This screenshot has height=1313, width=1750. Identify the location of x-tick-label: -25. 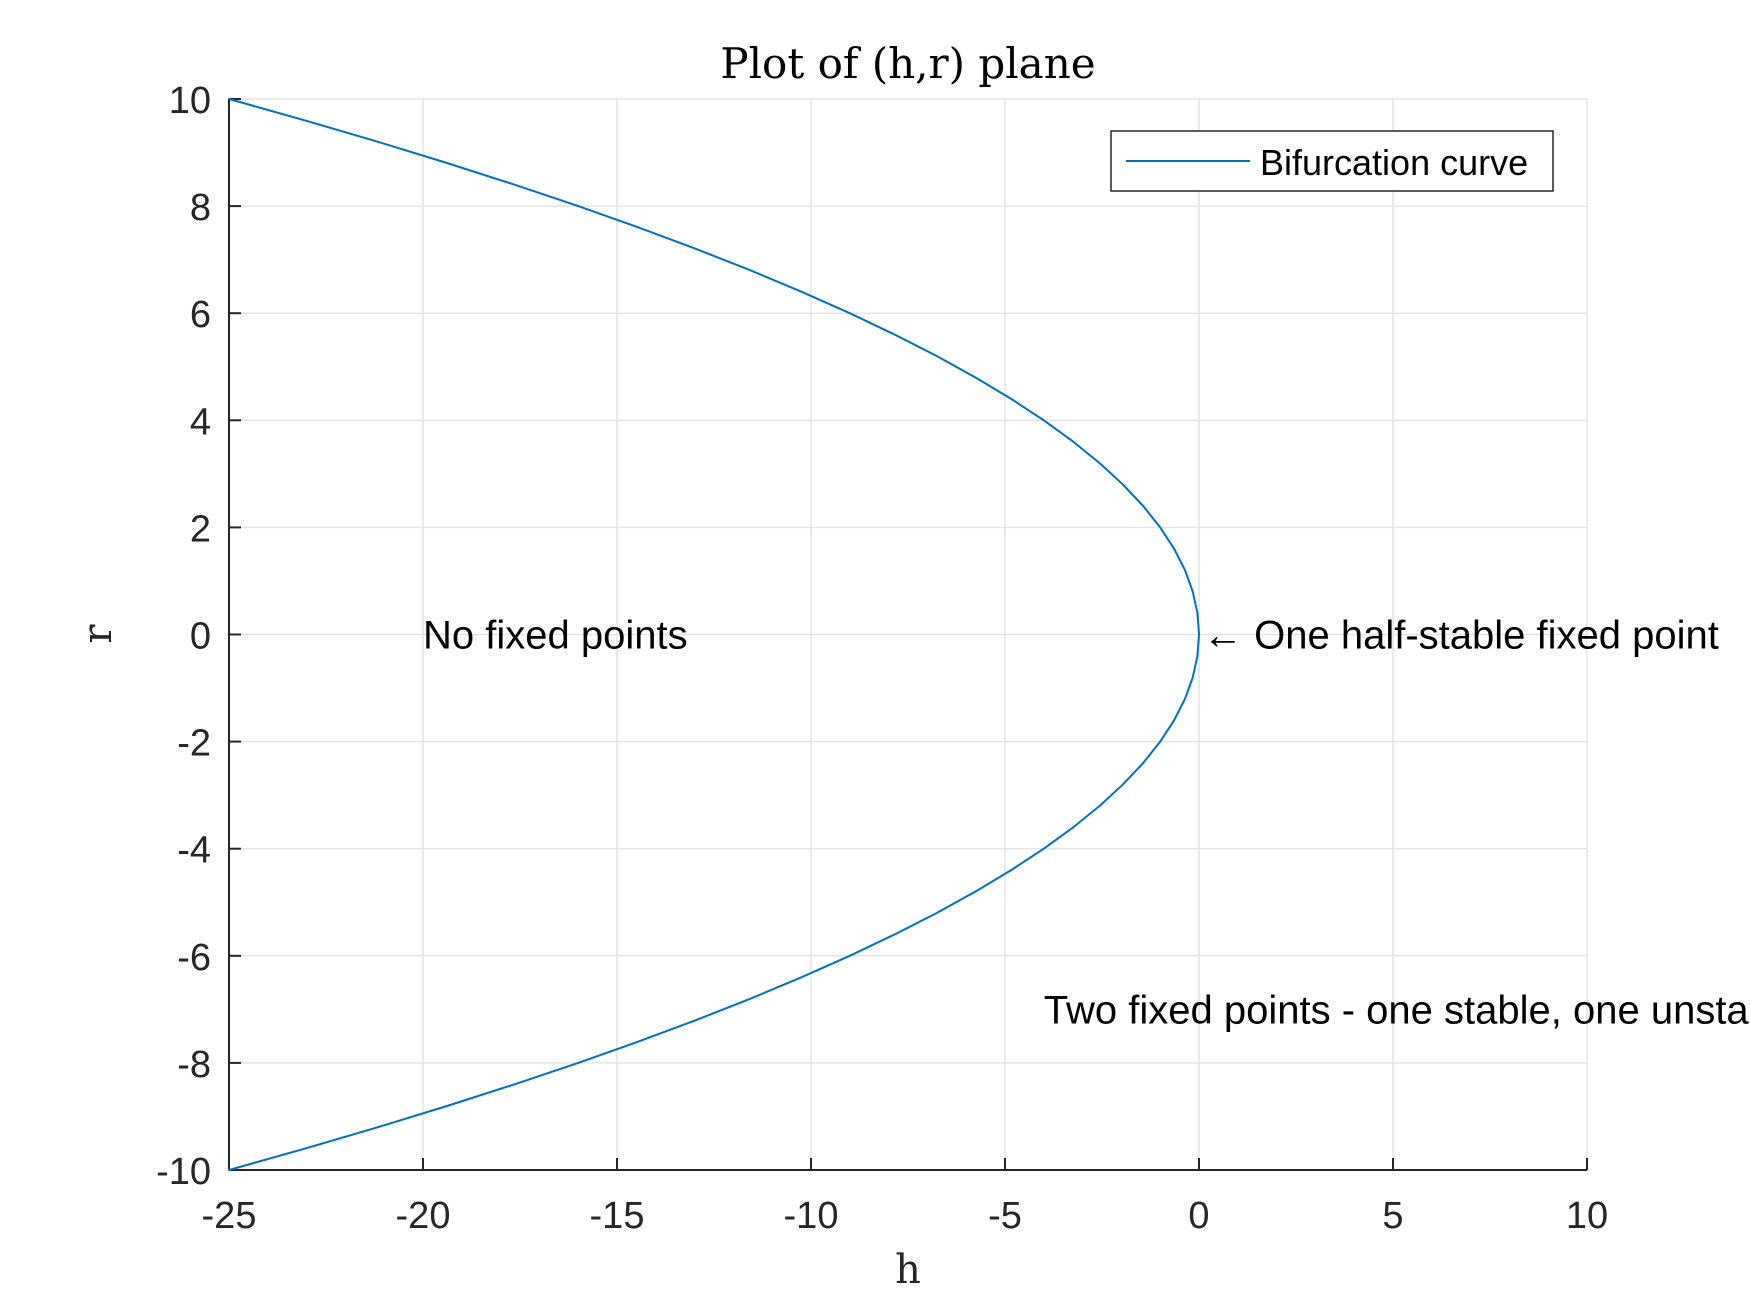
(229, 1216).